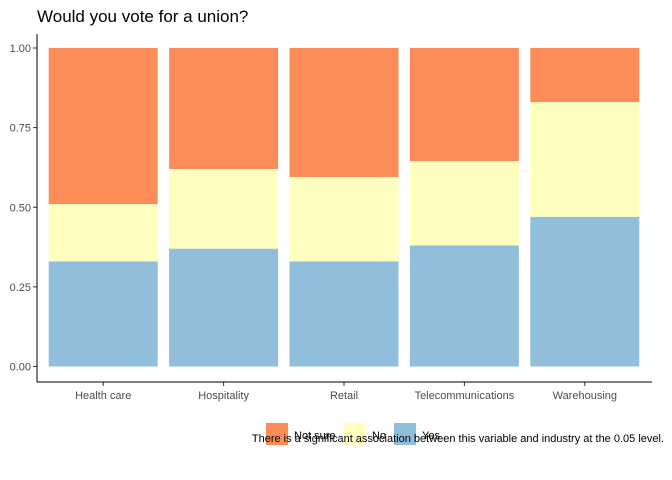 The width and height of the screenshot is (672, 480). Describe the element at coordinates (223, 396) in the screenshot. I see `x-tick-label: Hospitality` at that location.